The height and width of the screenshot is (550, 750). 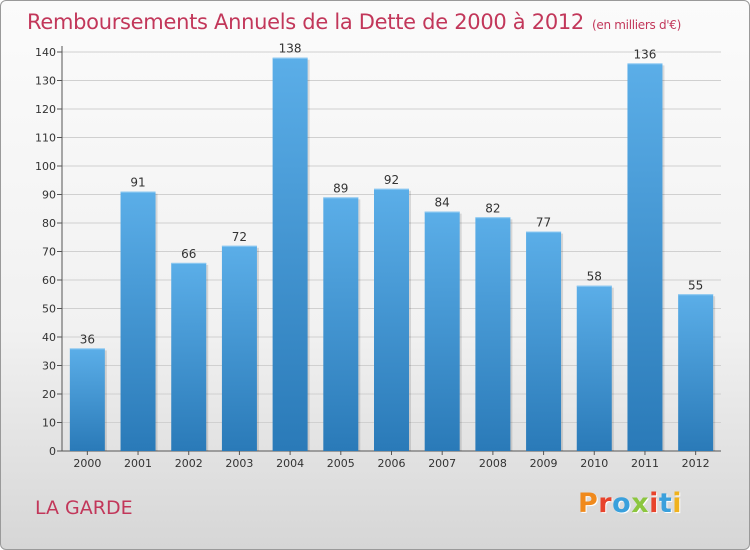 I want to click on bar-value-label: 89, so click(x=340, y=188).